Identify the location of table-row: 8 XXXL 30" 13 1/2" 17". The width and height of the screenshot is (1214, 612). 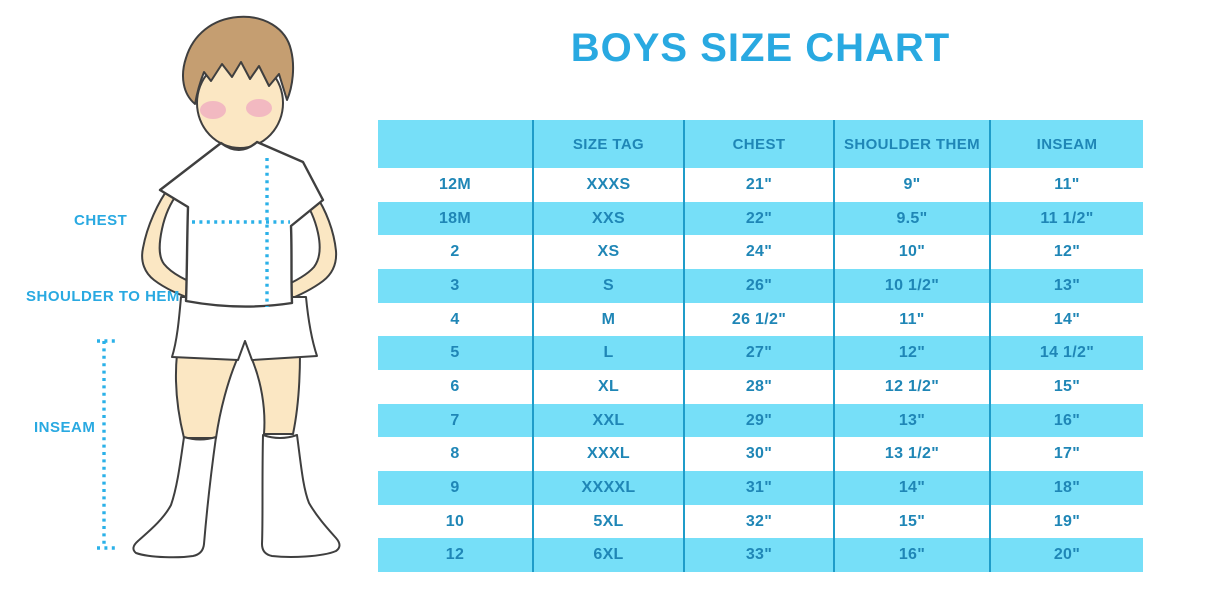
(760, 454).